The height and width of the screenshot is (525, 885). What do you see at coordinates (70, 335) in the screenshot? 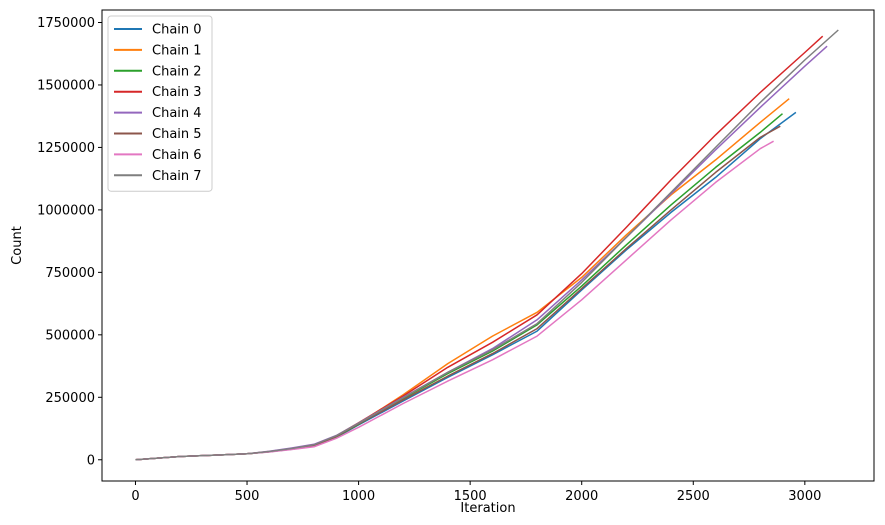
I see `y-tick-label: 500000` at bounding box center [70, 335].